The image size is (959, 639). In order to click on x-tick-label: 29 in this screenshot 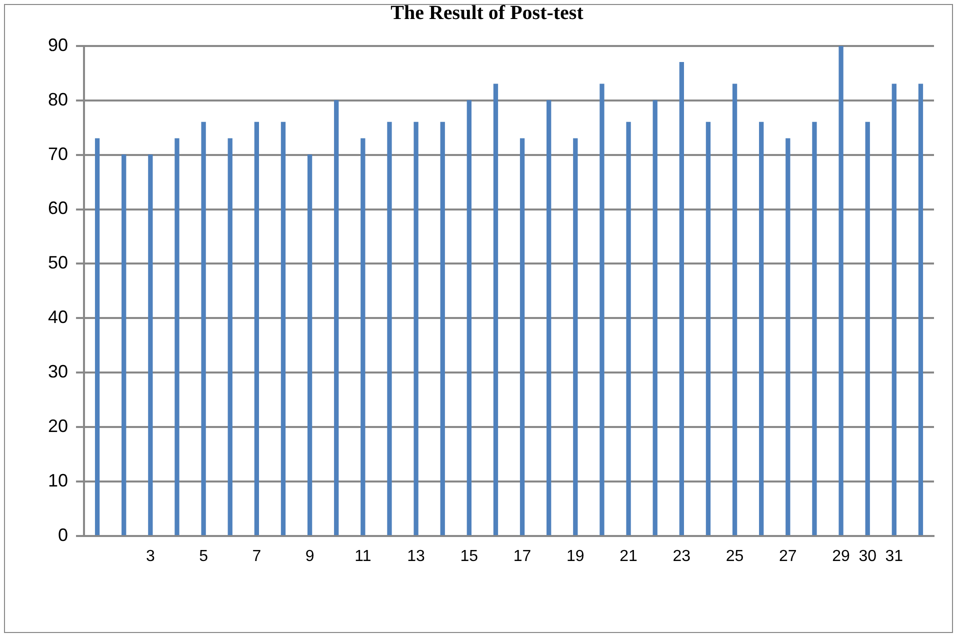, I will do `click(841, 556)`.